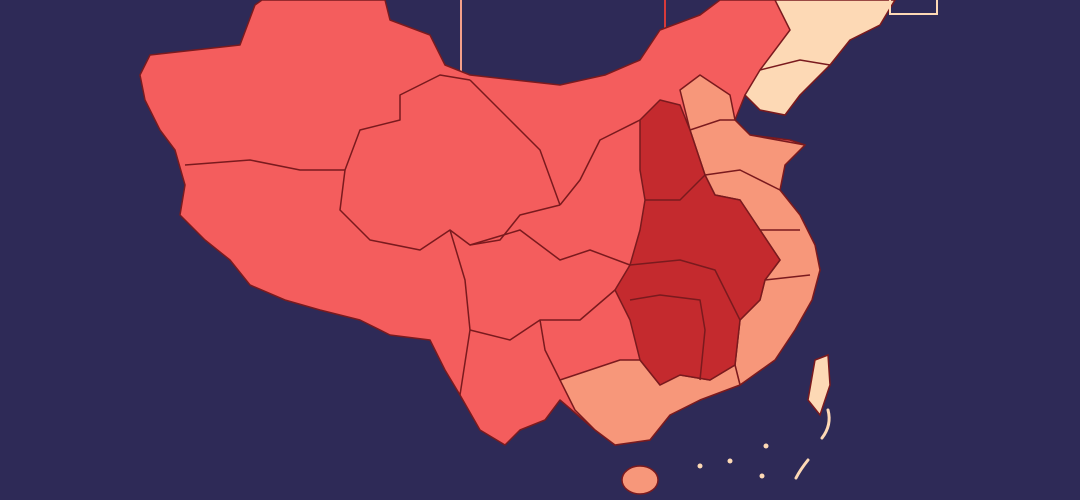 Image resolution: width=1080 pixels, height=500 pixels. I want to click on region-central, so click(697, 242).